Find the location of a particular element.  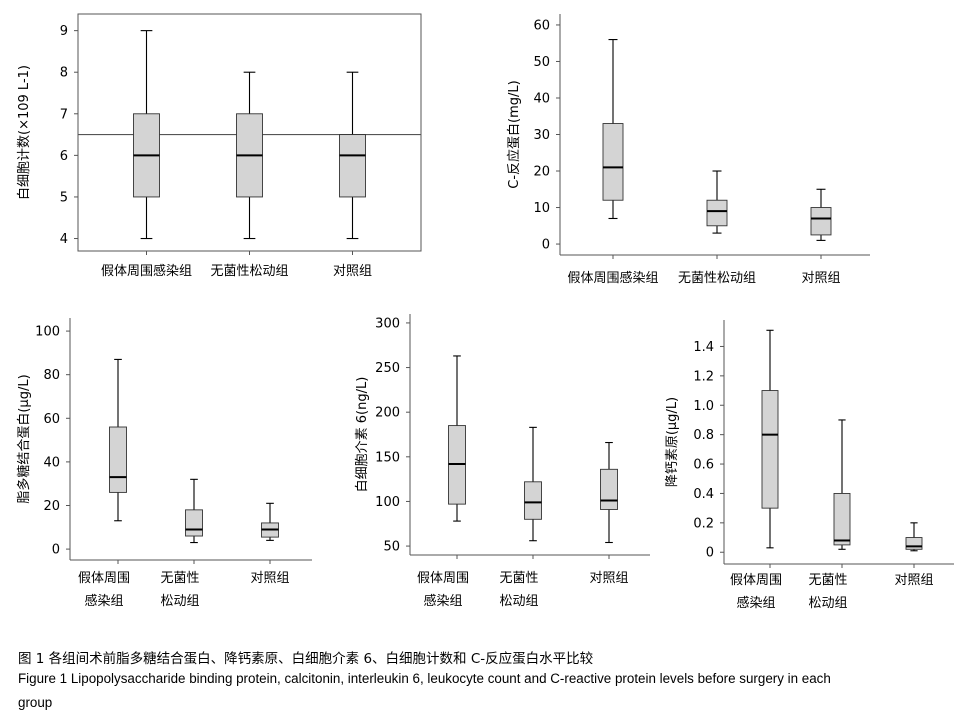

y-tick-label: 6 is located at coordinates (64, 156).